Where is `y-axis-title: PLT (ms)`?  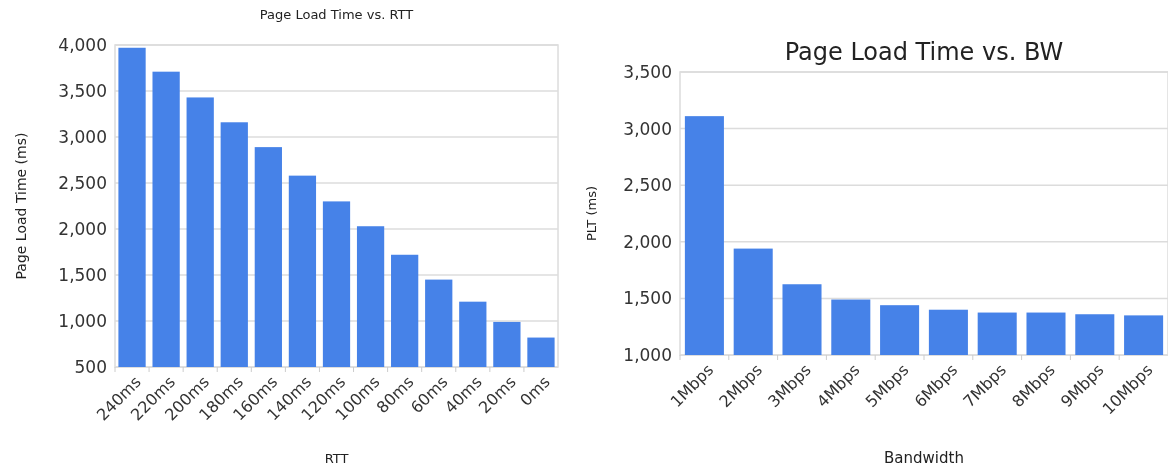 y-axis-title: PLT (ms) is located at coordinates (591, 213).